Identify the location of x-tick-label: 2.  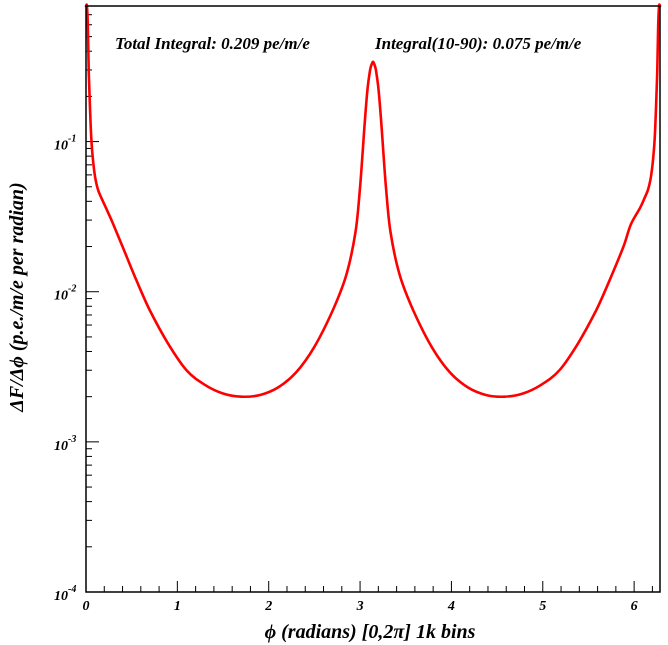
(268, 606).